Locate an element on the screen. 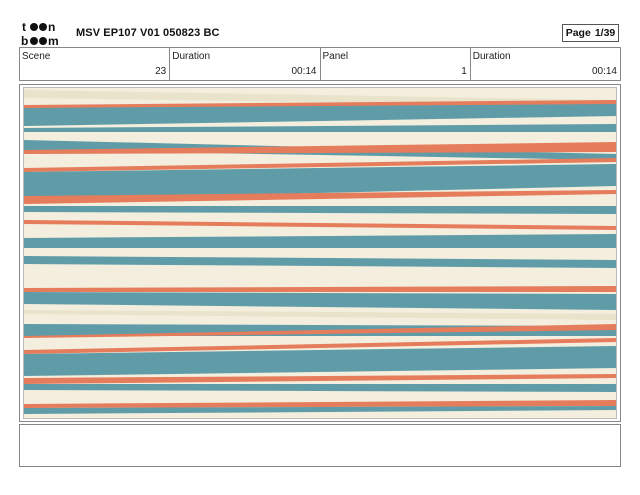 This screenshot has width=640, height=495. toonboom-logo: t n b m is located at coordinates (40, 33).